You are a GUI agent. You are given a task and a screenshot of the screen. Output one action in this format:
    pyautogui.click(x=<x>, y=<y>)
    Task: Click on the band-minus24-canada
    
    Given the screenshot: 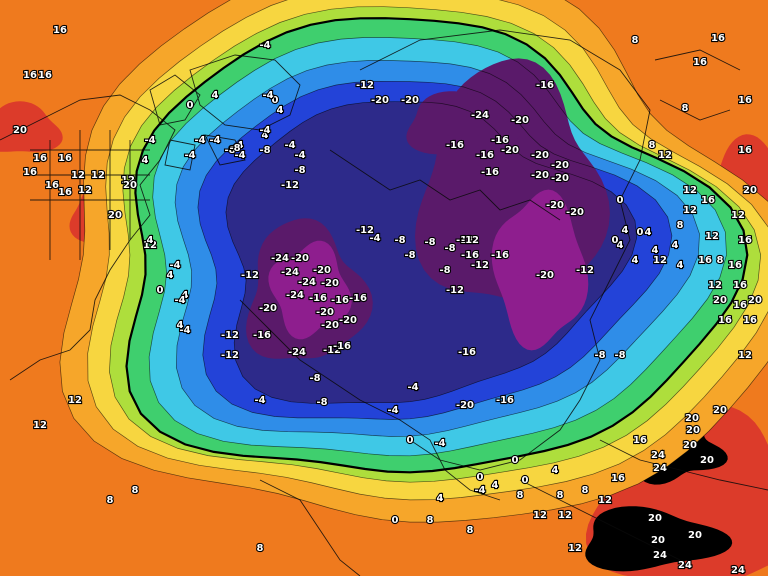 What is the action you would take?
    pyautogui.click(x=310, y=290)
    